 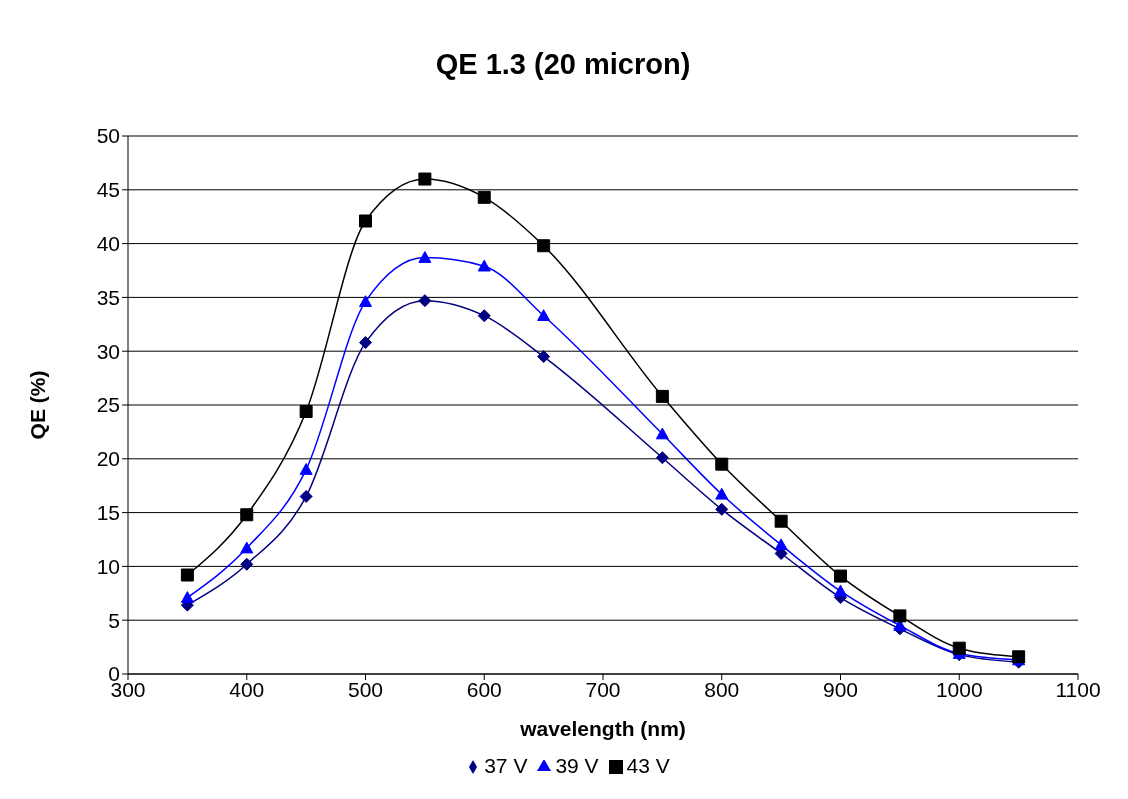 I want to click on legend-label: 43 V, so click(x=648, y=765).